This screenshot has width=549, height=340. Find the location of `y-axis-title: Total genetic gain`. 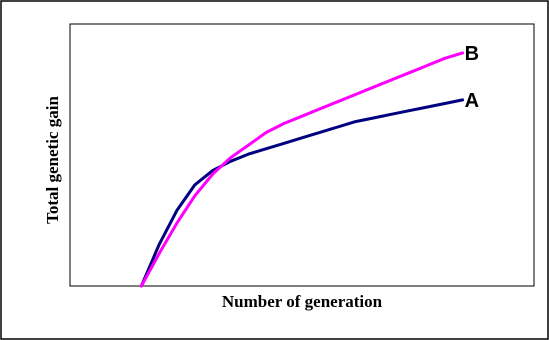

y-axis-title: Total genetic gain is located at coordinates (52, 160).